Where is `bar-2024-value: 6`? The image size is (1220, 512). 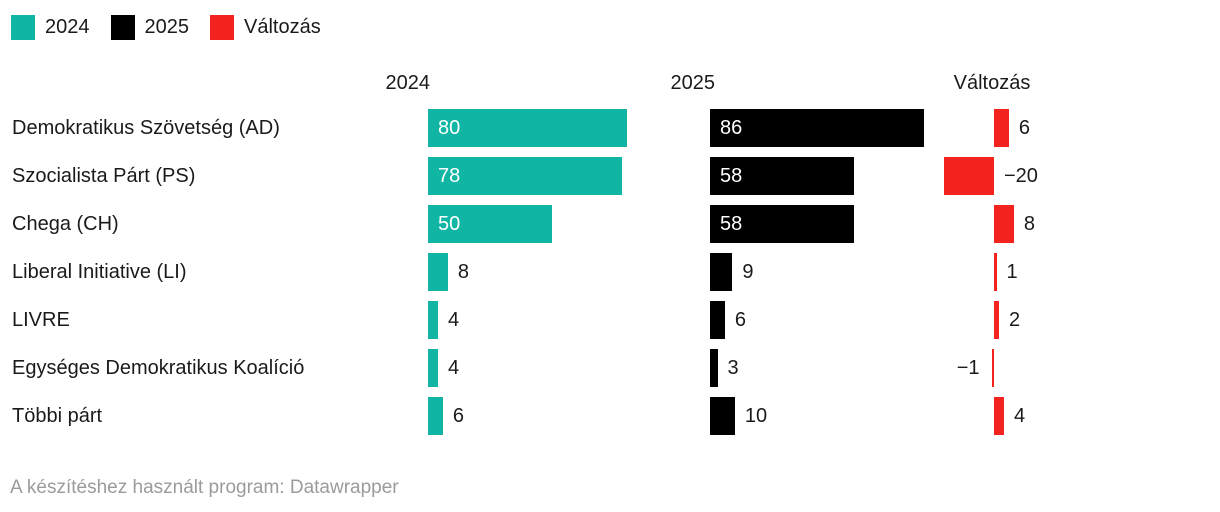
bar-2024-value: 6 is located at coordinates (458, 416).